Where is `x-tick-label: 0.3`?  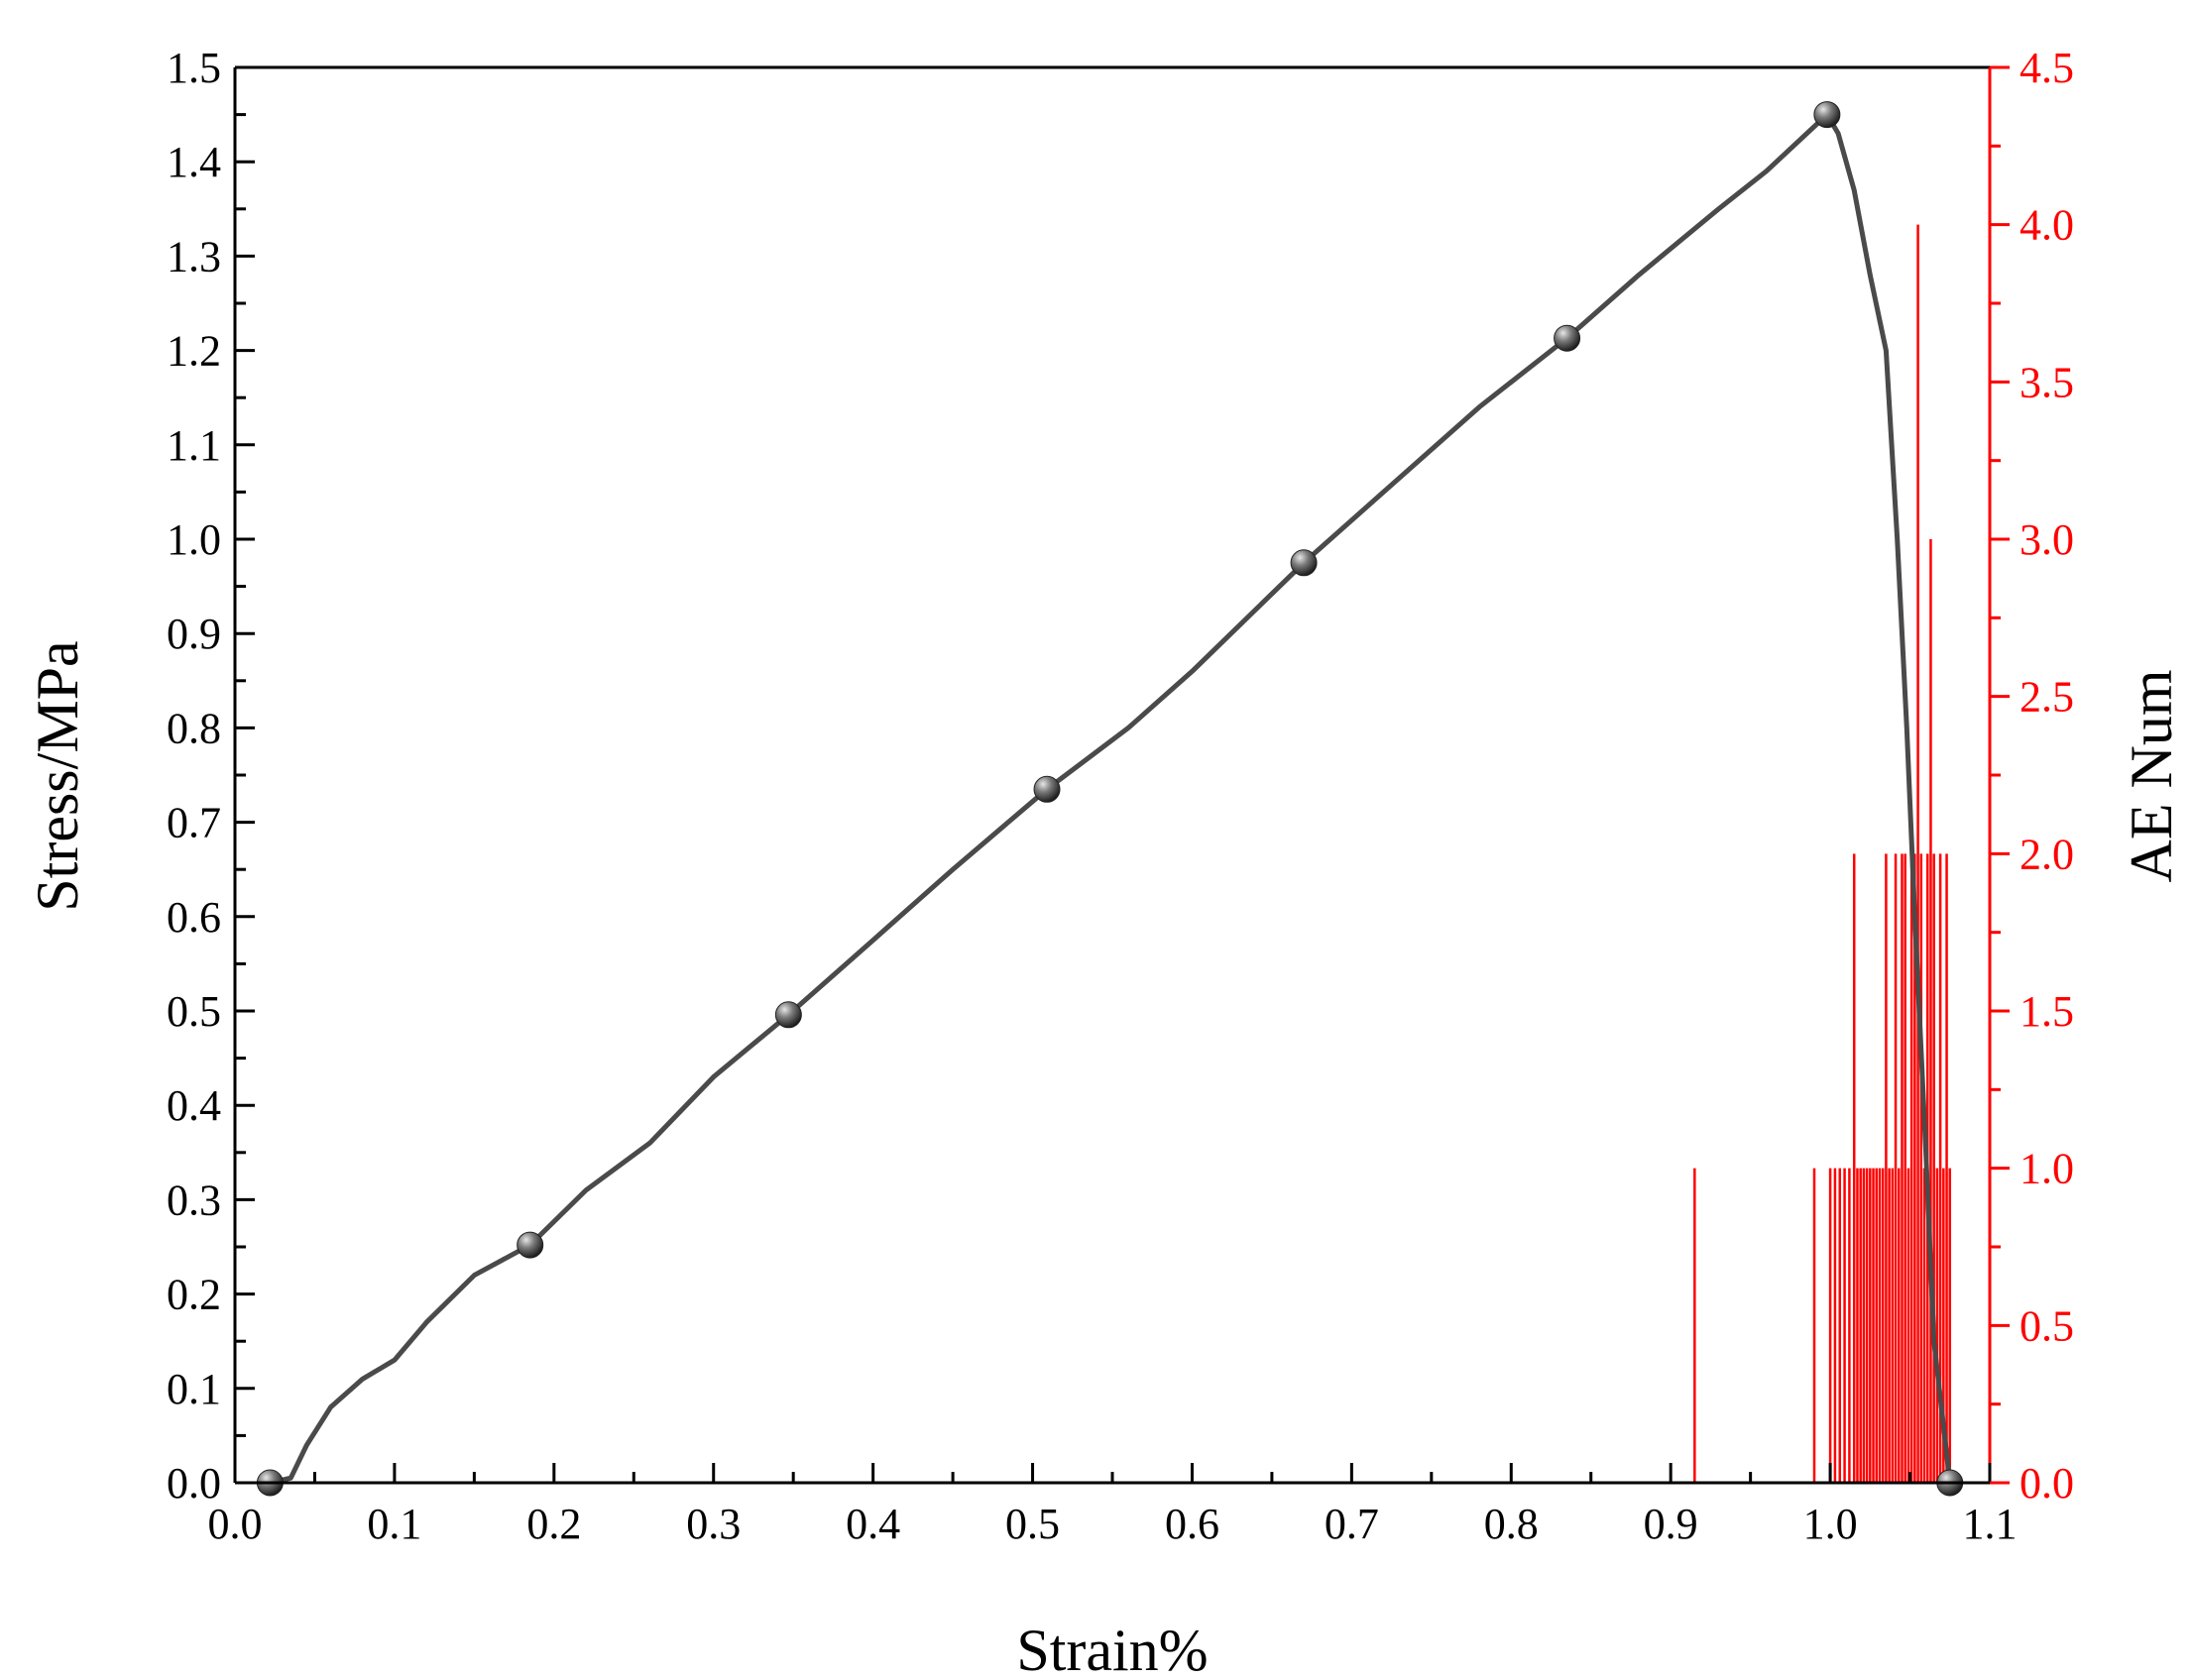 x-tick-label: 0.3 is located at coordinates (713, 1524).